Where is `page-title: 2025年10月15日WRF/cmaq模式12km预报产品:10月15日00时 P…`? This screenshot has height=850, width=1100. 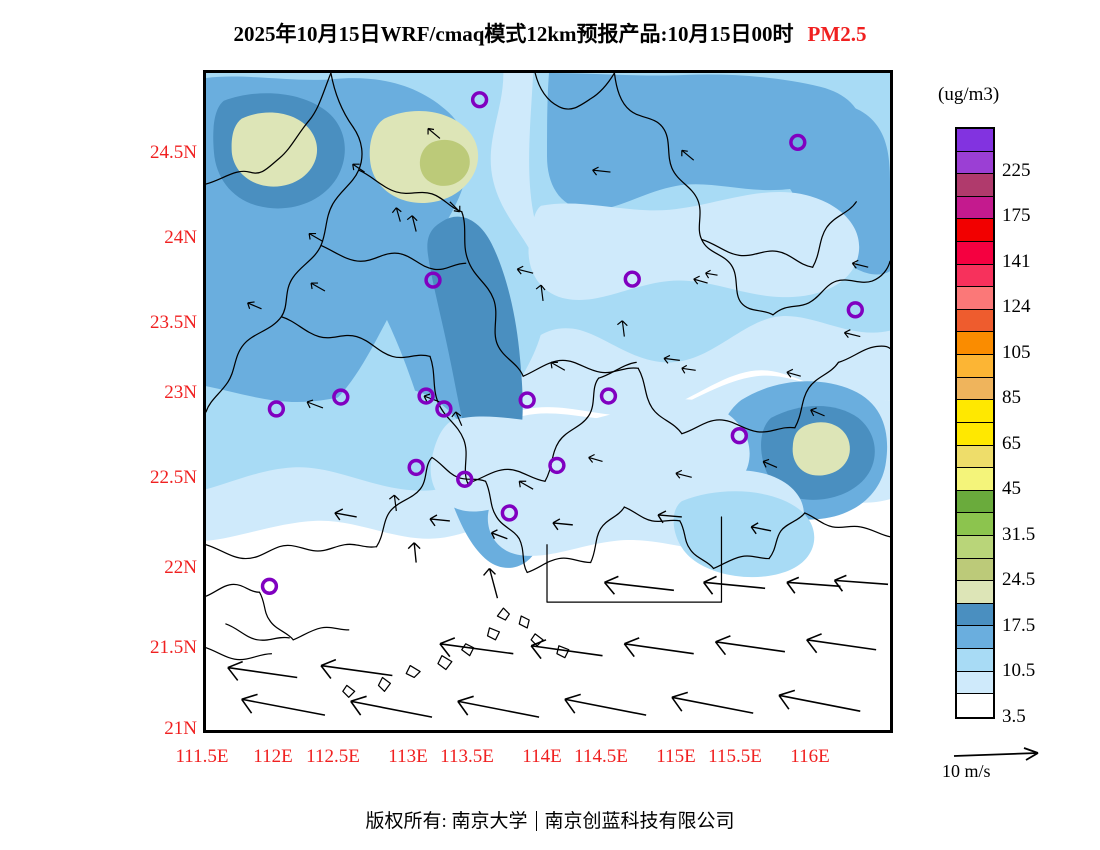 page-title: 2025年10月15日WRF/cmaq模式12km预报产品:10月15日00时 P… is located at coordinates (550, 33).